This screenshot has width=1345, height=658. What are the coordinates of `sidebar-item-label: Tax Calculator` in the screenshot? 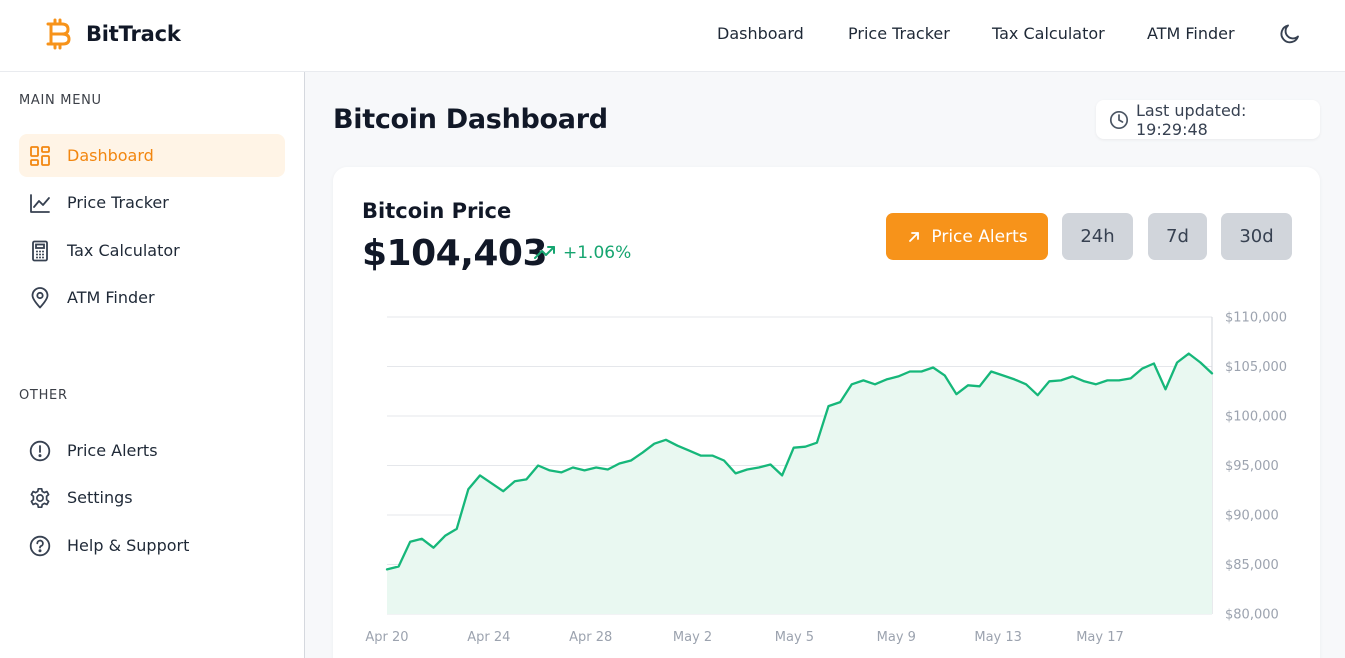 It's located at (123, 250).